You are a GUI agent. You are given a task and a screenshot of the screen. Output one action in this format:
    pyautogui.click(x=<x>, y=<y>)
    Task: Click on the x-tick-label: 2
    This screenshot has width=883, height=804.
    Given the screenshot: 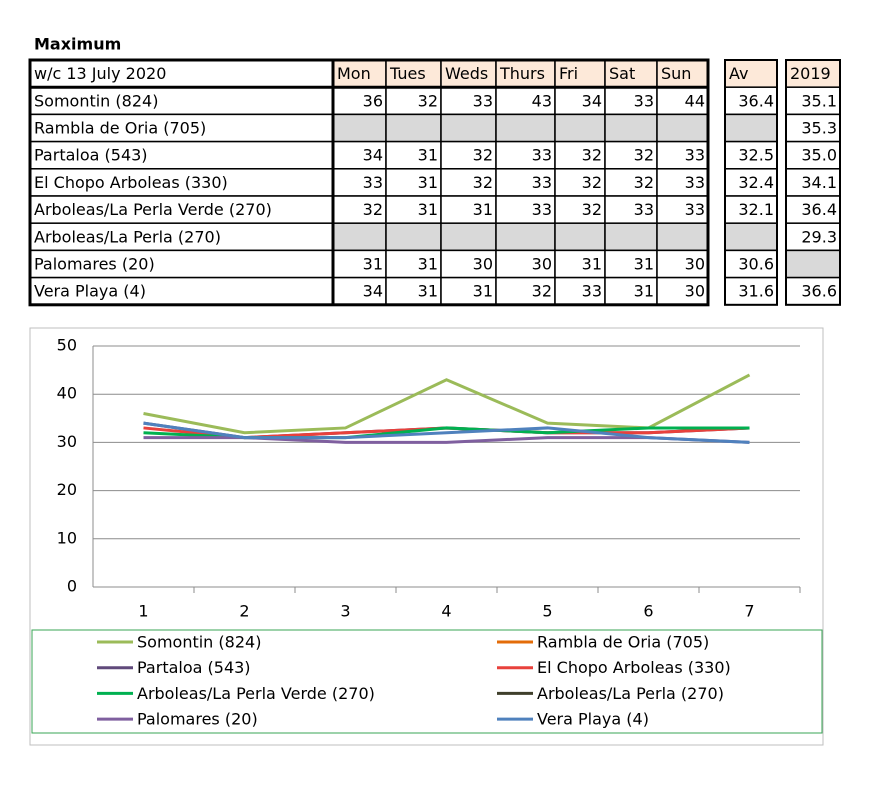 What is the action you would take?
    pyautogui.click(x=244, y=611)
    